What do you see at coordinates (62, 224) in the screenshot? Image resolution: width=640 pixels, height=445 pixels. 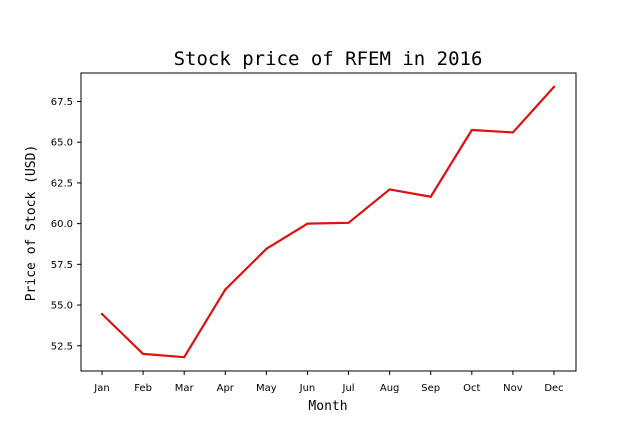 I see `y-tick-label: 60.0` at bounding box center [62, 224].